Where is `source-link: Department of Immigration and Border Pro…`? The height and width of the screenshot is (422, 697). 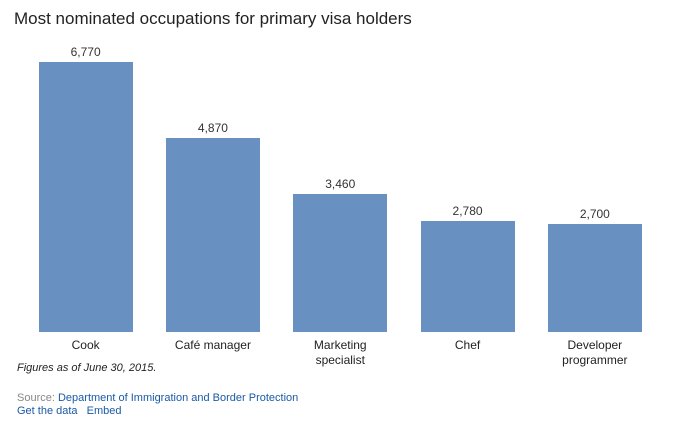
source-link: Department of Immigration and Border Pro… is located at coordinates (178, 398).